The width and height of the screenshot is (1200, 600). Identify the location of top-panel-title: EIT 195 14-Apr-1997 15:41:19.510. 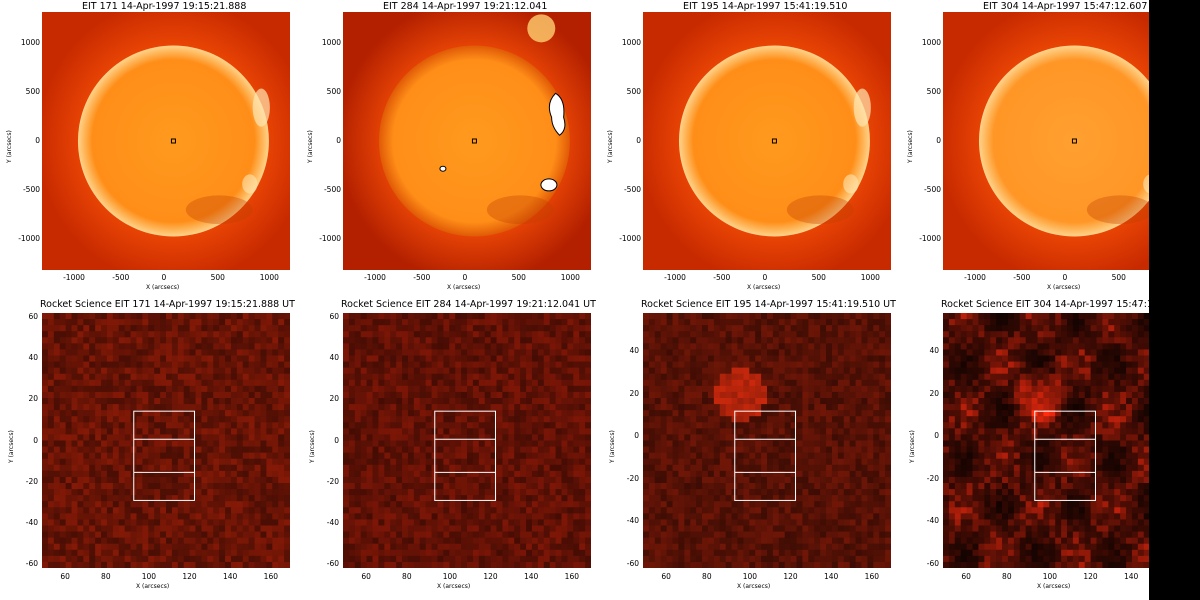
(765, 6).